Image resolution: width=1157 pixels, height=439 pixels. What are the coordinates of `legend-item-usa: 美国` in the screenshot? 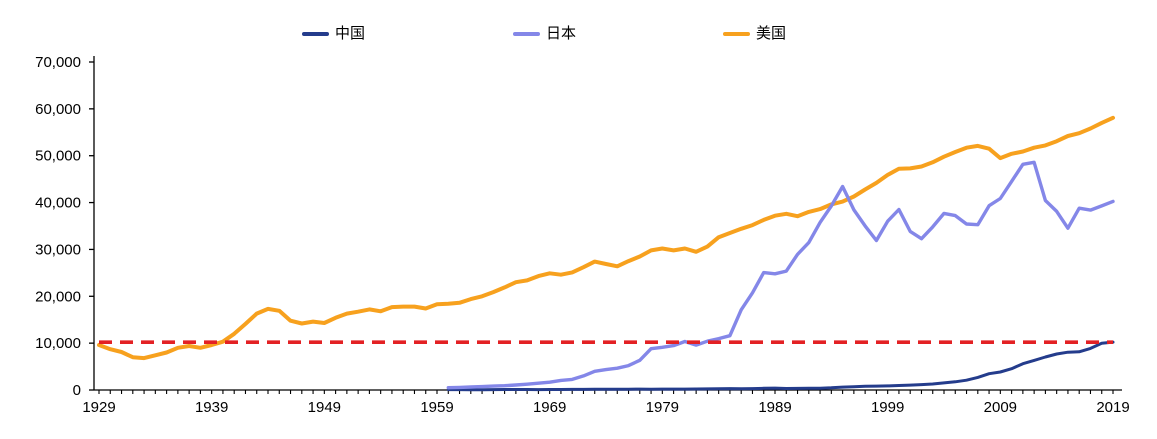 It's located at (754, 34).